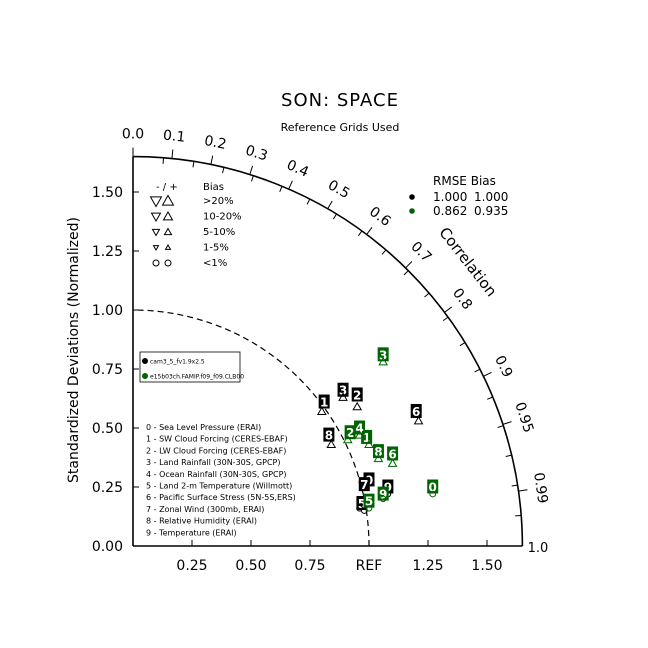 This screenshot has width=648, height=648. I want to click on x-tick-label: 0.75, so click(309, 566).